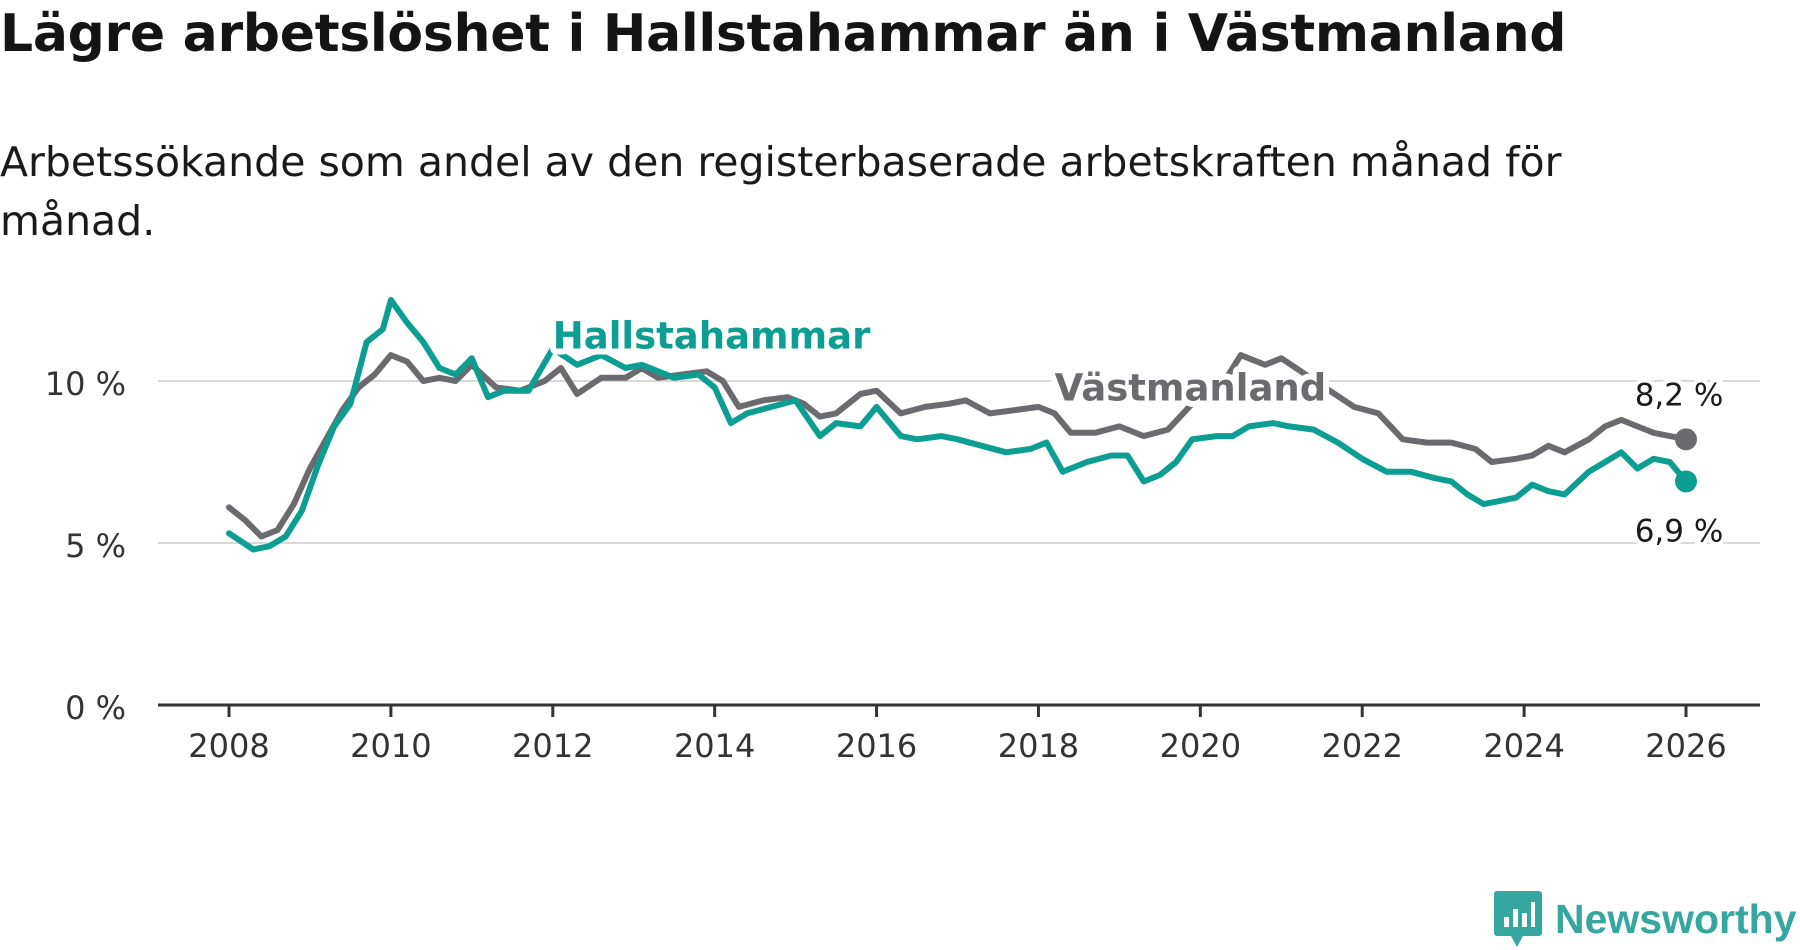 This screenshot has width=1800, height=950. I want to click on y-tick-label: 5 %, so click(95, 546).